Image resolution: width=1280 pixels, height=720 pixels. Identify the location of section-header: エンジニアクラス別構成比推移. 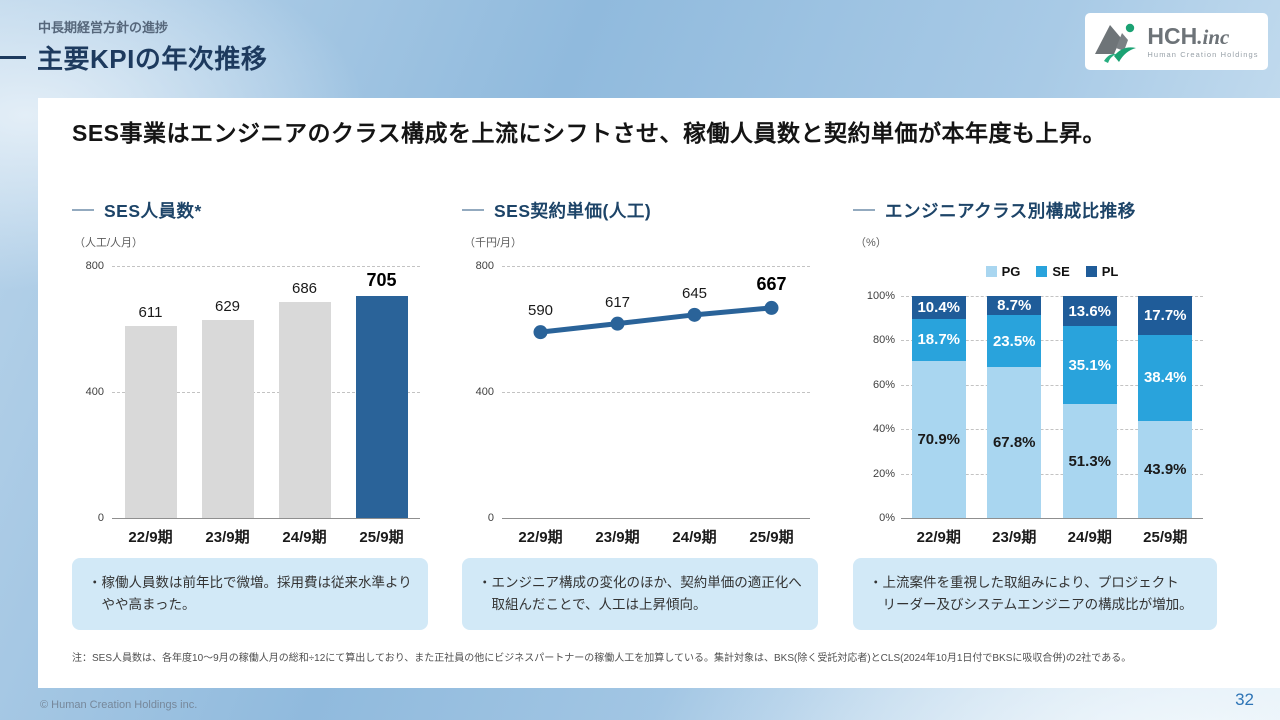
(1035, 210).